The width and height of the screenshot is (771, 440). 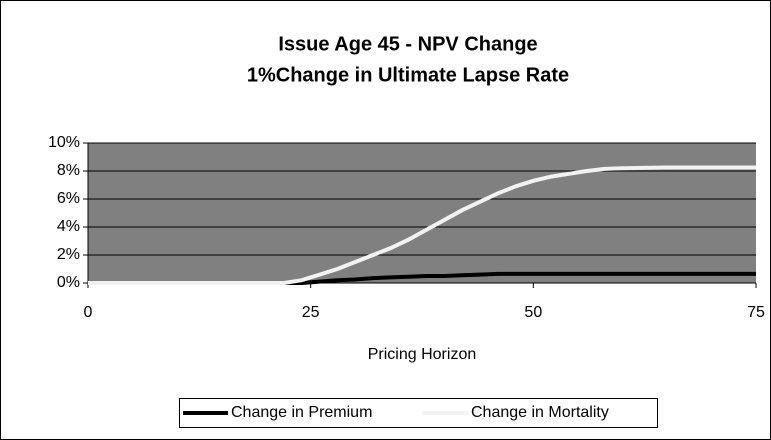 I want to click on y-tick-label: 8%, so click(x=68, y=170).